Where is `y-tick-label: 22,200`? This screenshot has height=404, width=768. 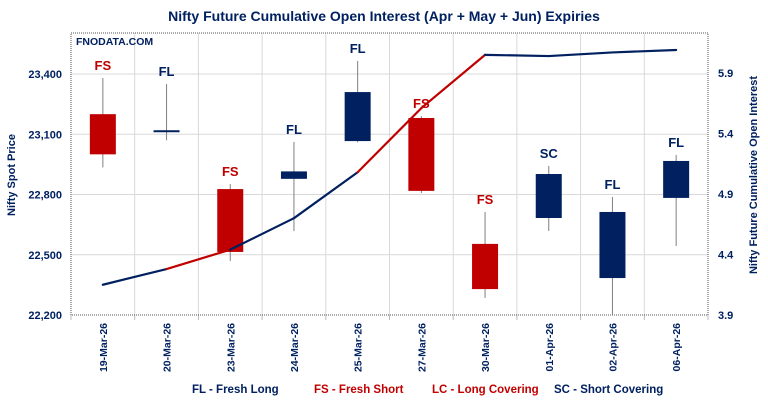
y-tick-label: 22,200 is located at coordinates (45, 316).